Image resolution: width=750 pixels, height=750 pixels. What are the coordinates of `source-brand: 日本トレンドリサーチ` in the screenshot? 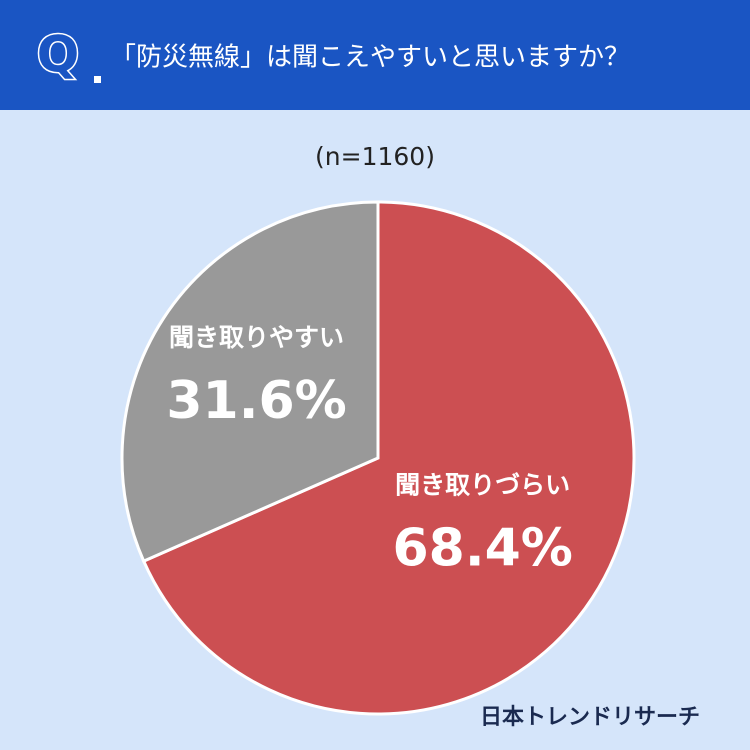 It's located at (590, 717).